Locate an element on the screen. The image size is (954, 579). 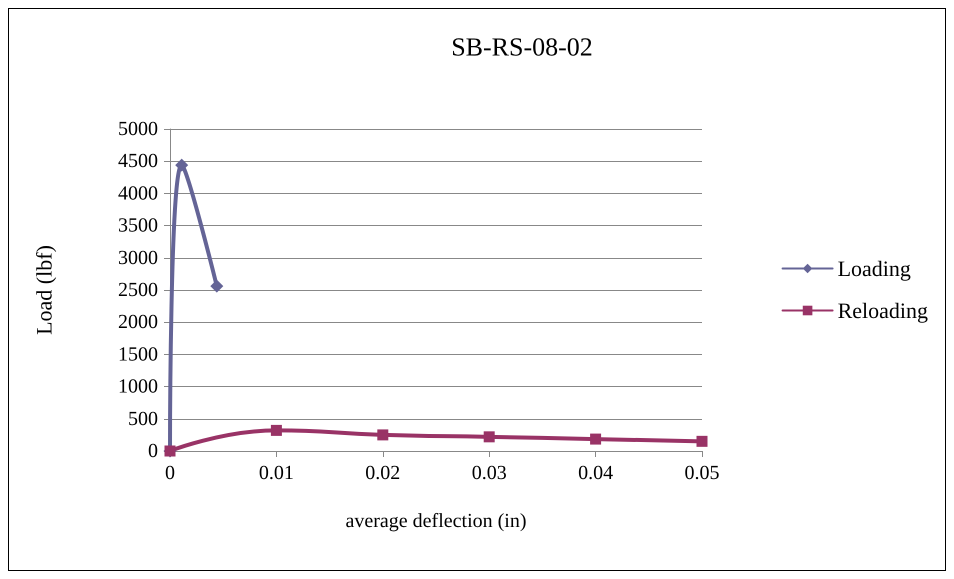
x-tick-label: 0.05 is located at coordinates (702, 473).